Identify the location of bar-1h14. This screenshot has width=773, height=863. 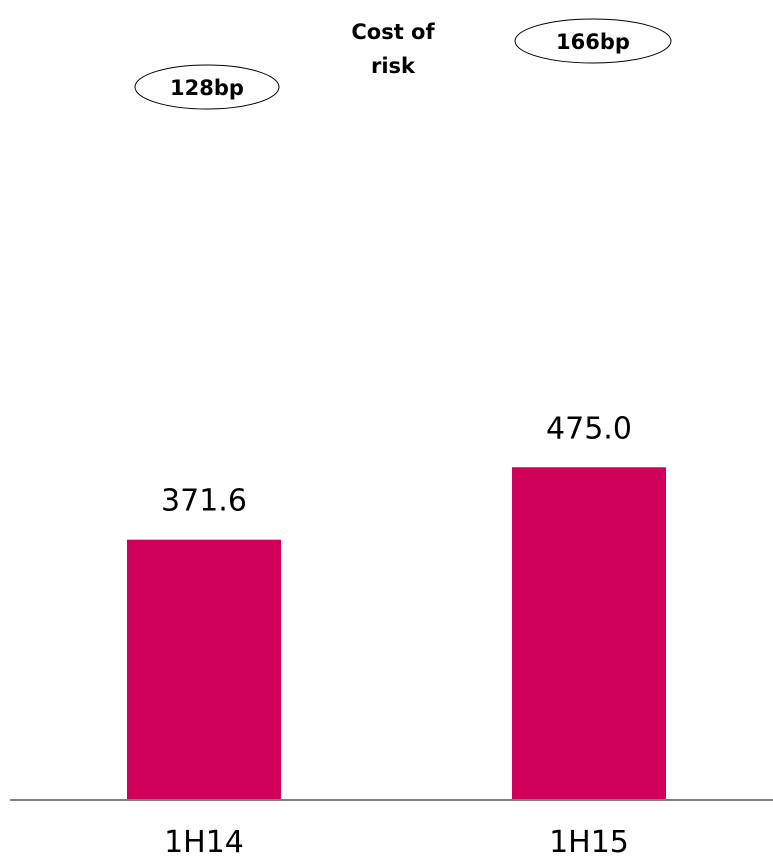
(204, 669).